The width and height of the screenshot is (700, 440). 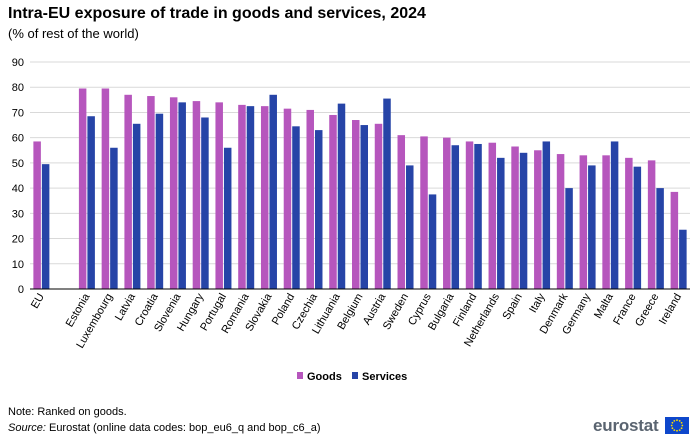 What do you see at coordinates (18, 189) in the screenshot?
I see `y-tick-label: 40` at bounding box center [18, 189].